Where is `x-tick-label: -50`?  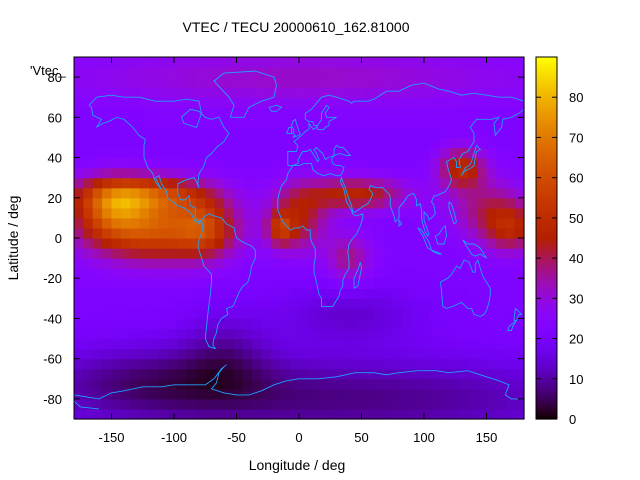
x-tick-label: -50 is located at coordinates (236, 437).